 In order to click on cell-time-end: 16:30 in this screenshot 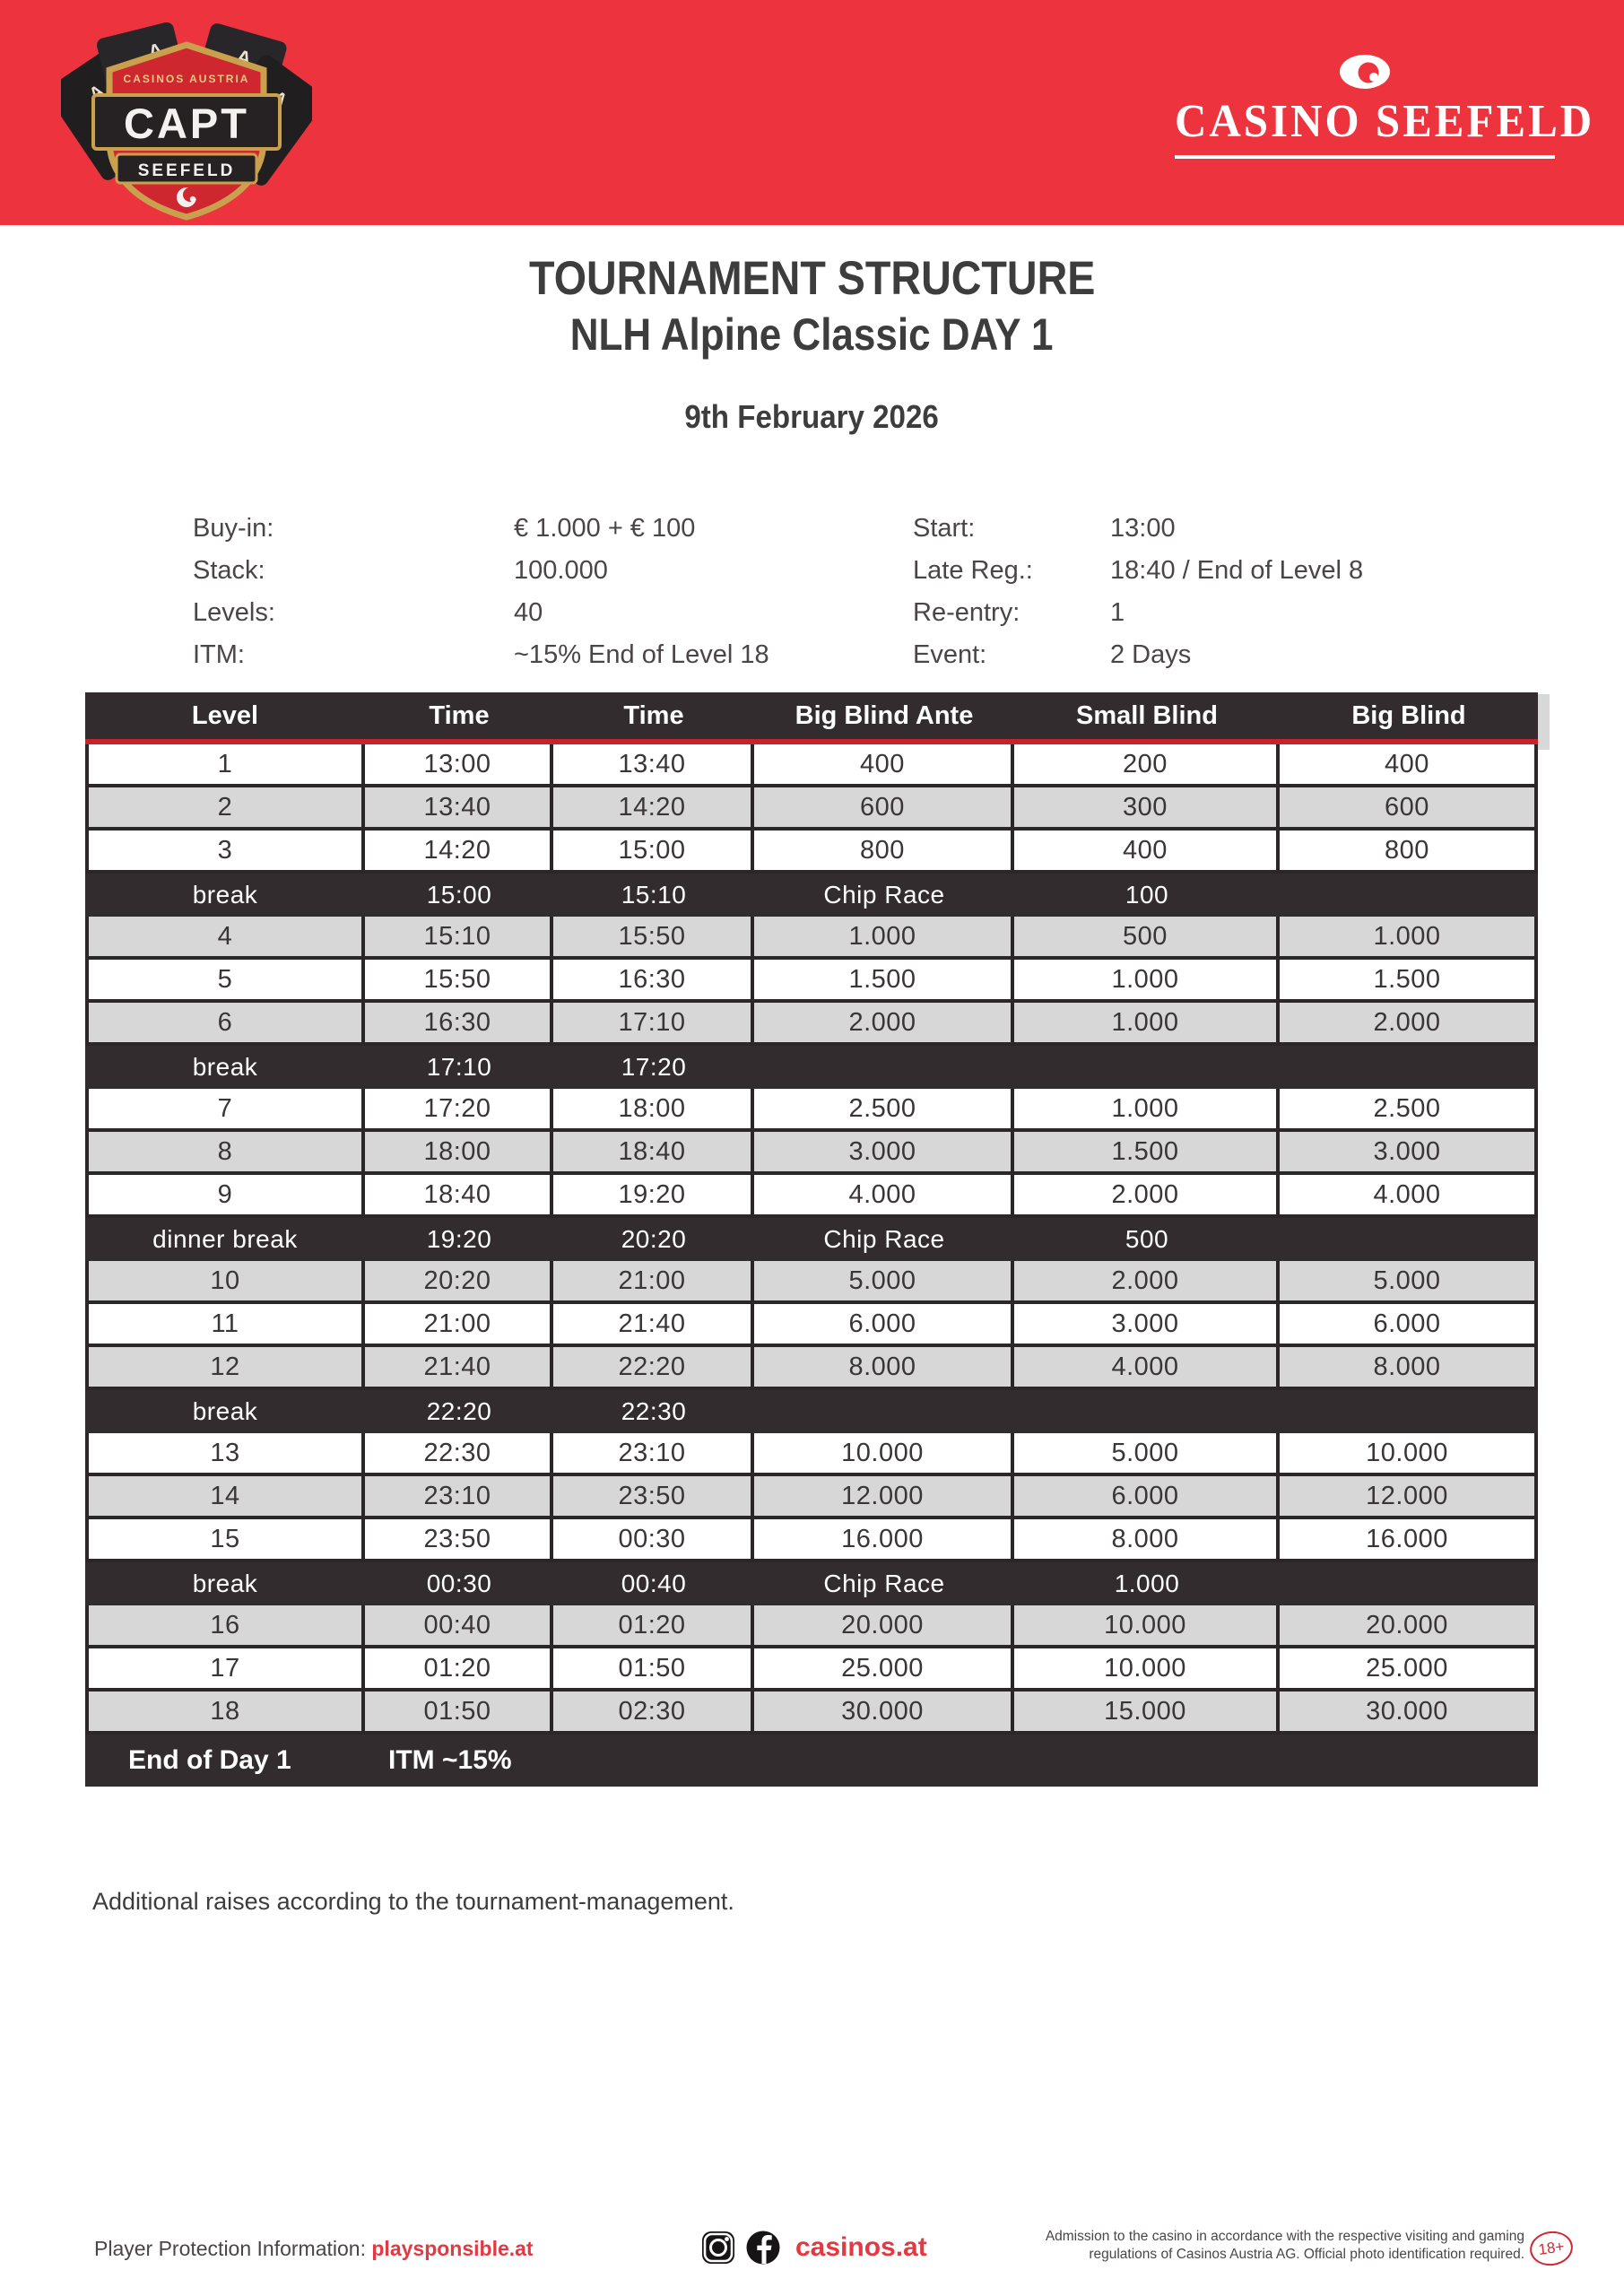, I will do `click(653, 979)`.